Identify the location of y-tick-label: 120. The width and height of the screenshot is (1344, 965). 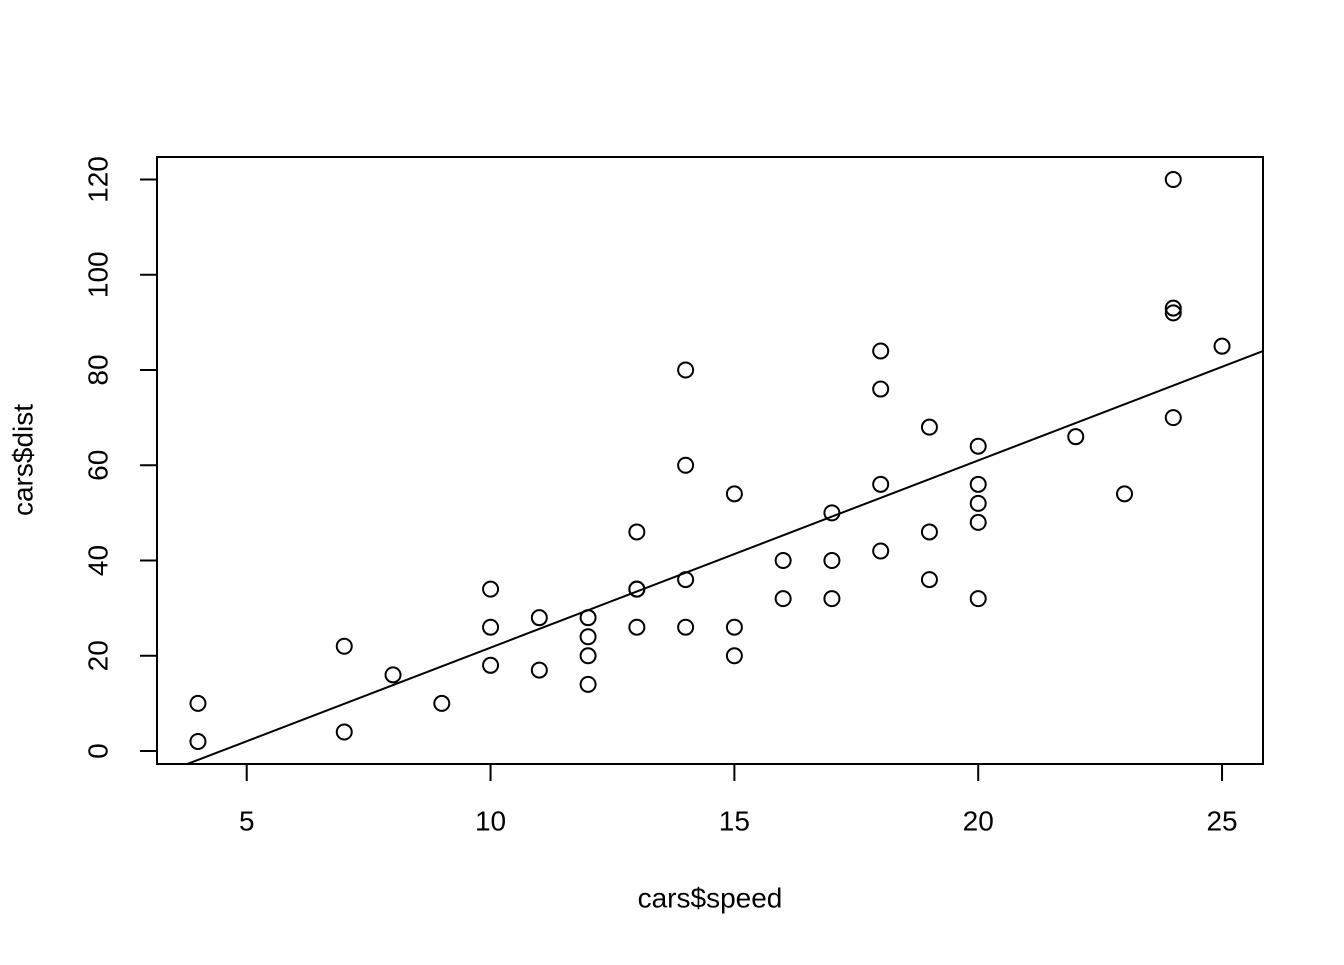
(97, 179).